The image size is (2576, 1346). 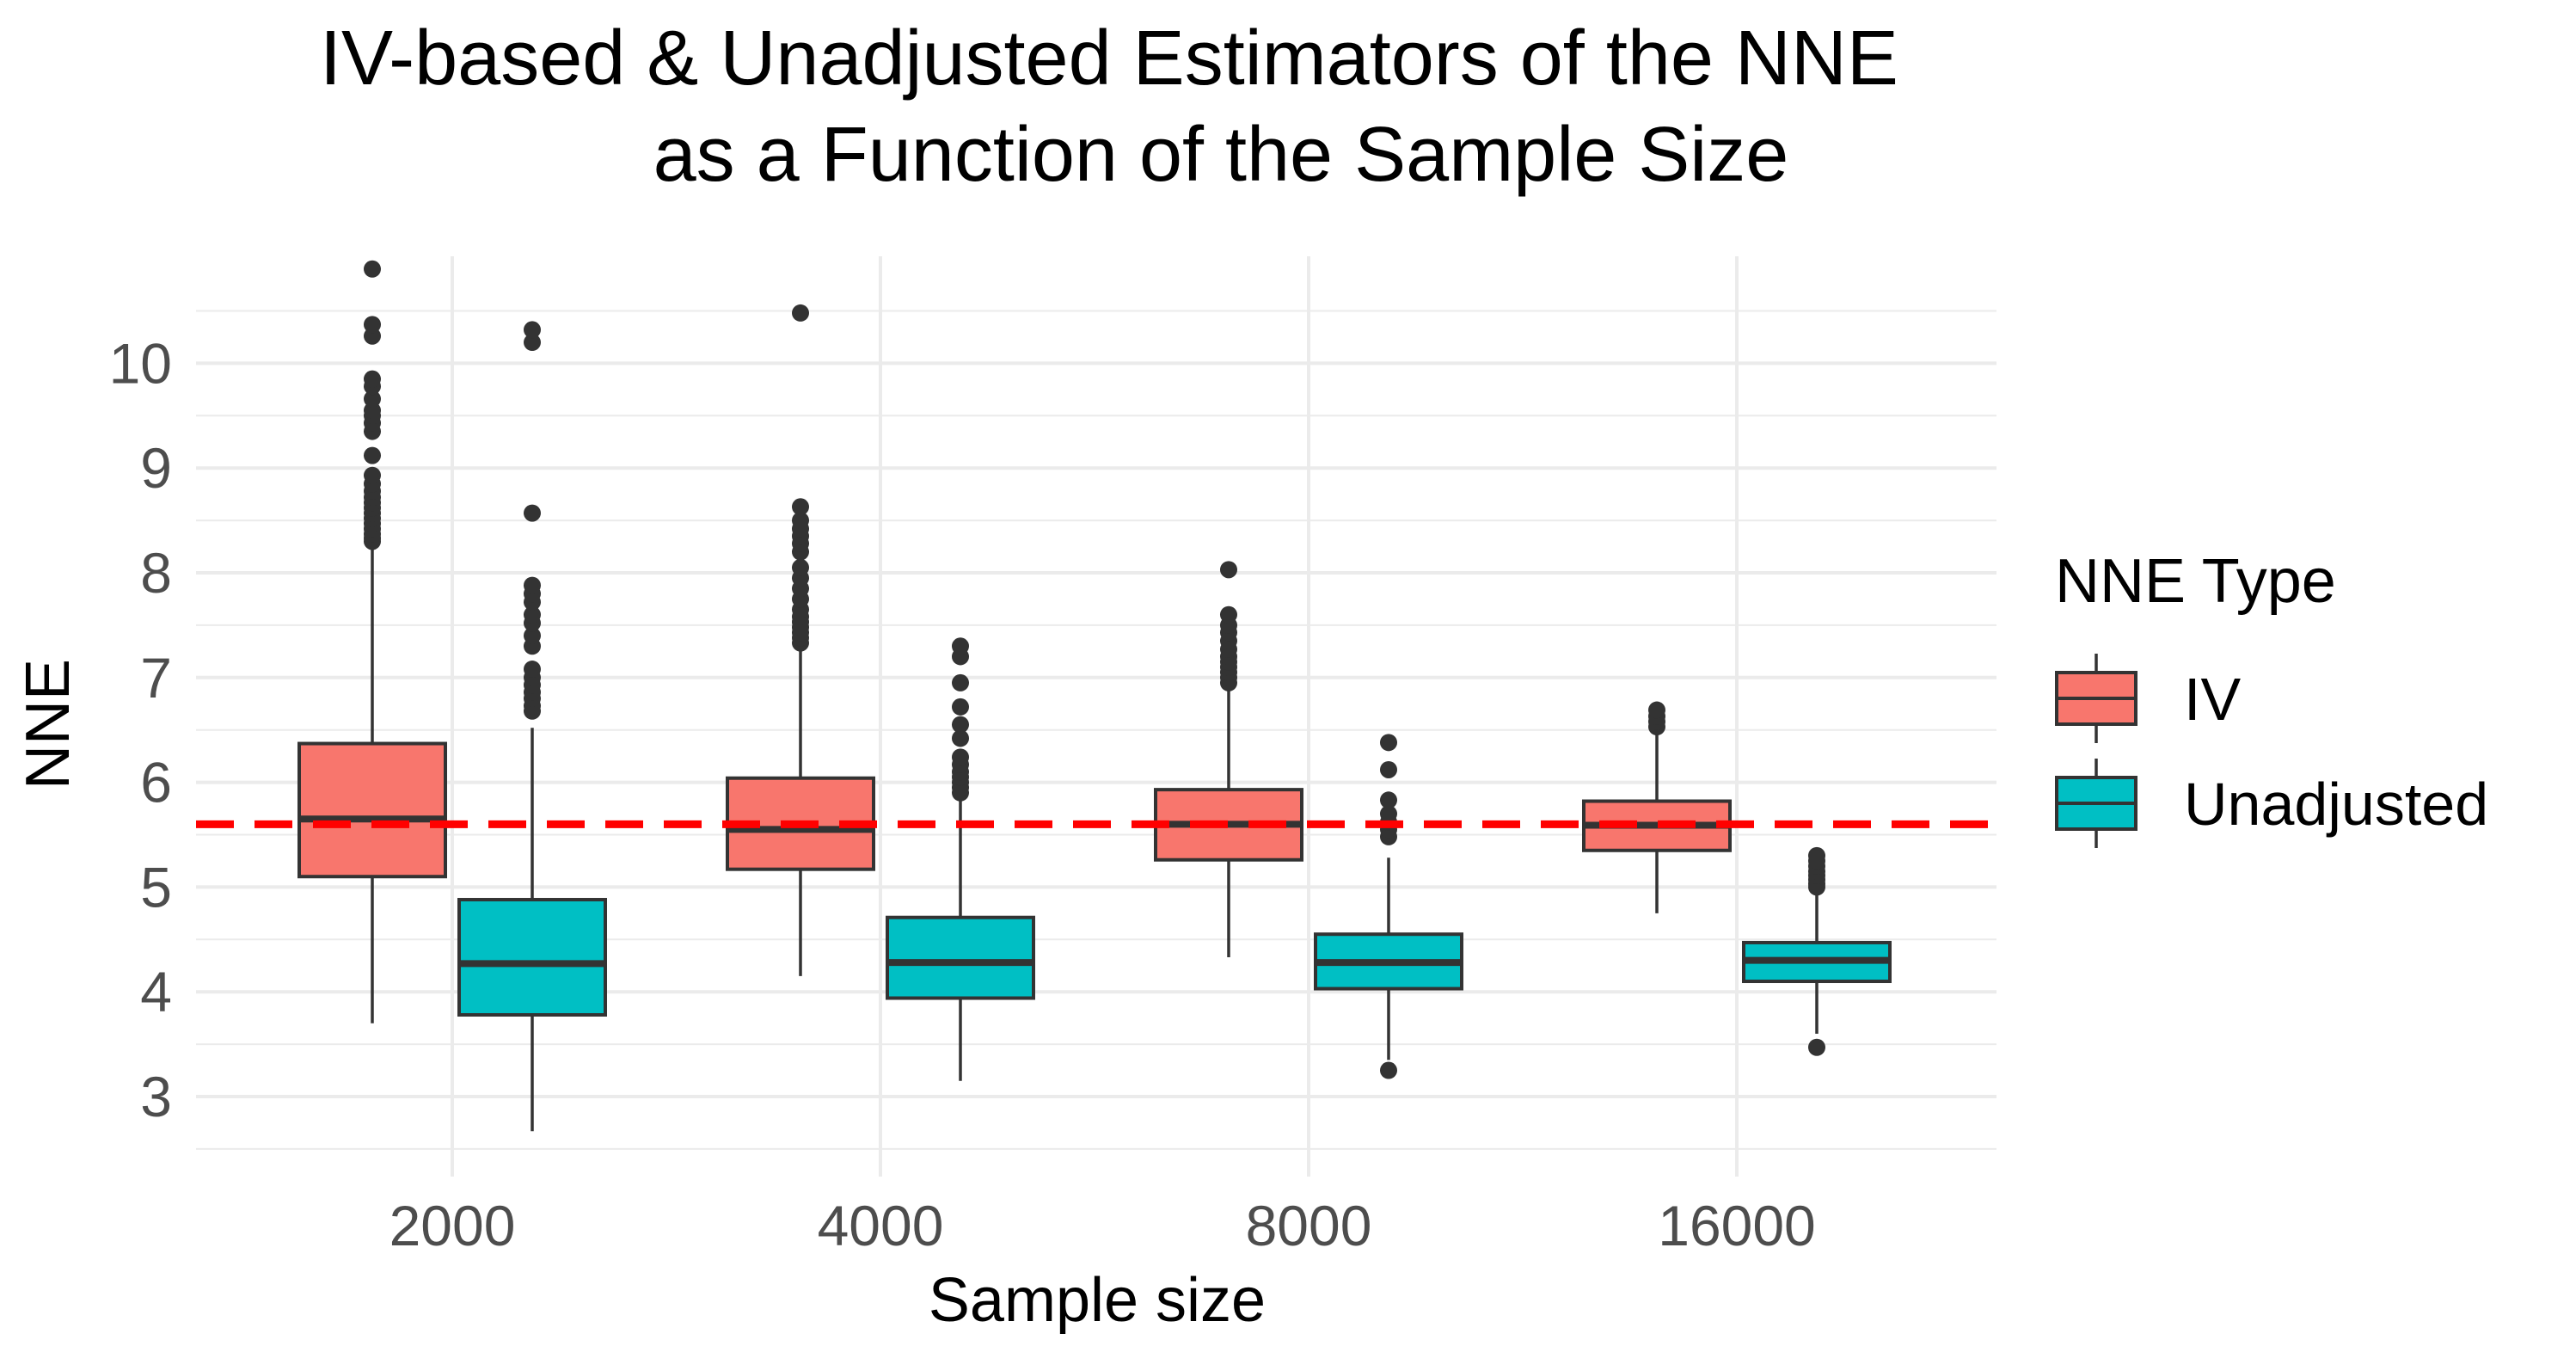 What do you see at coordinates (2148, 699) in the screenshot?
I see `legend-item-iv: IV` at bounding box center [2148, 699].